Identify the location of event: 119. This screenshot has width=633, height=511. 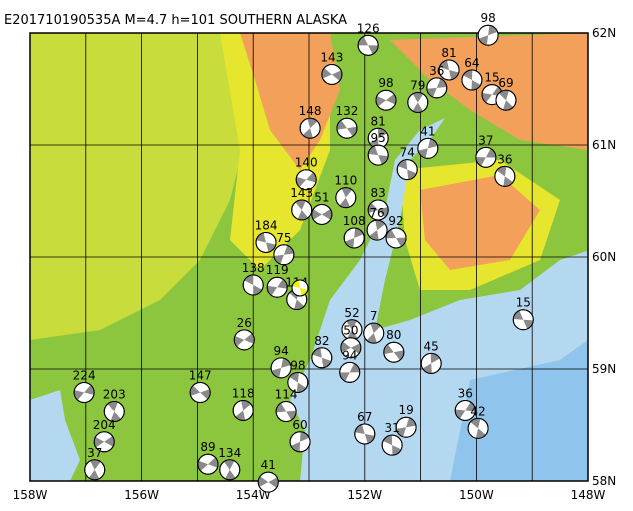
(277, 280).